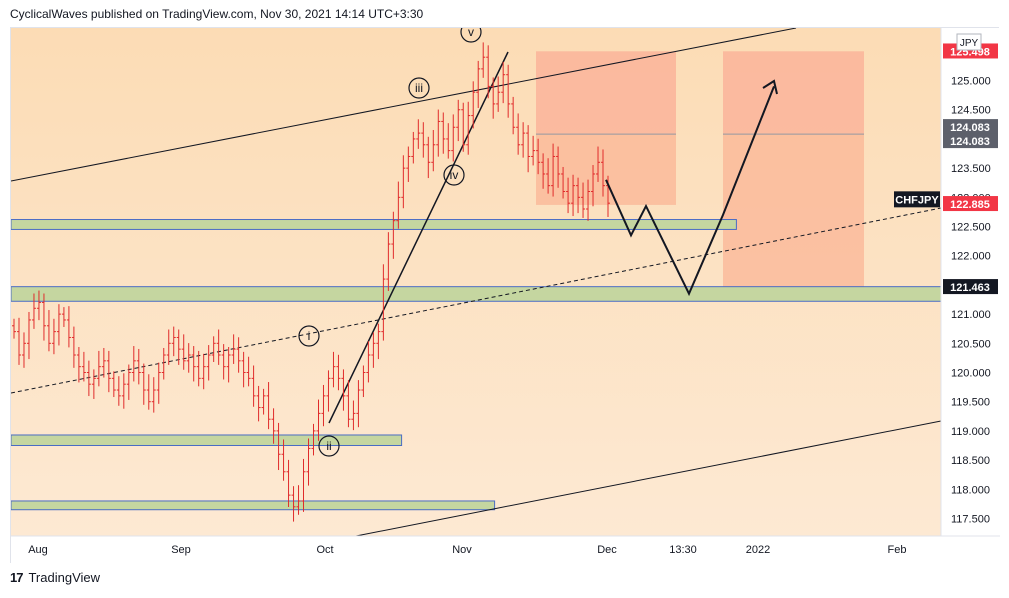  I want to click on wave-label-v: v, so click(471, 33).